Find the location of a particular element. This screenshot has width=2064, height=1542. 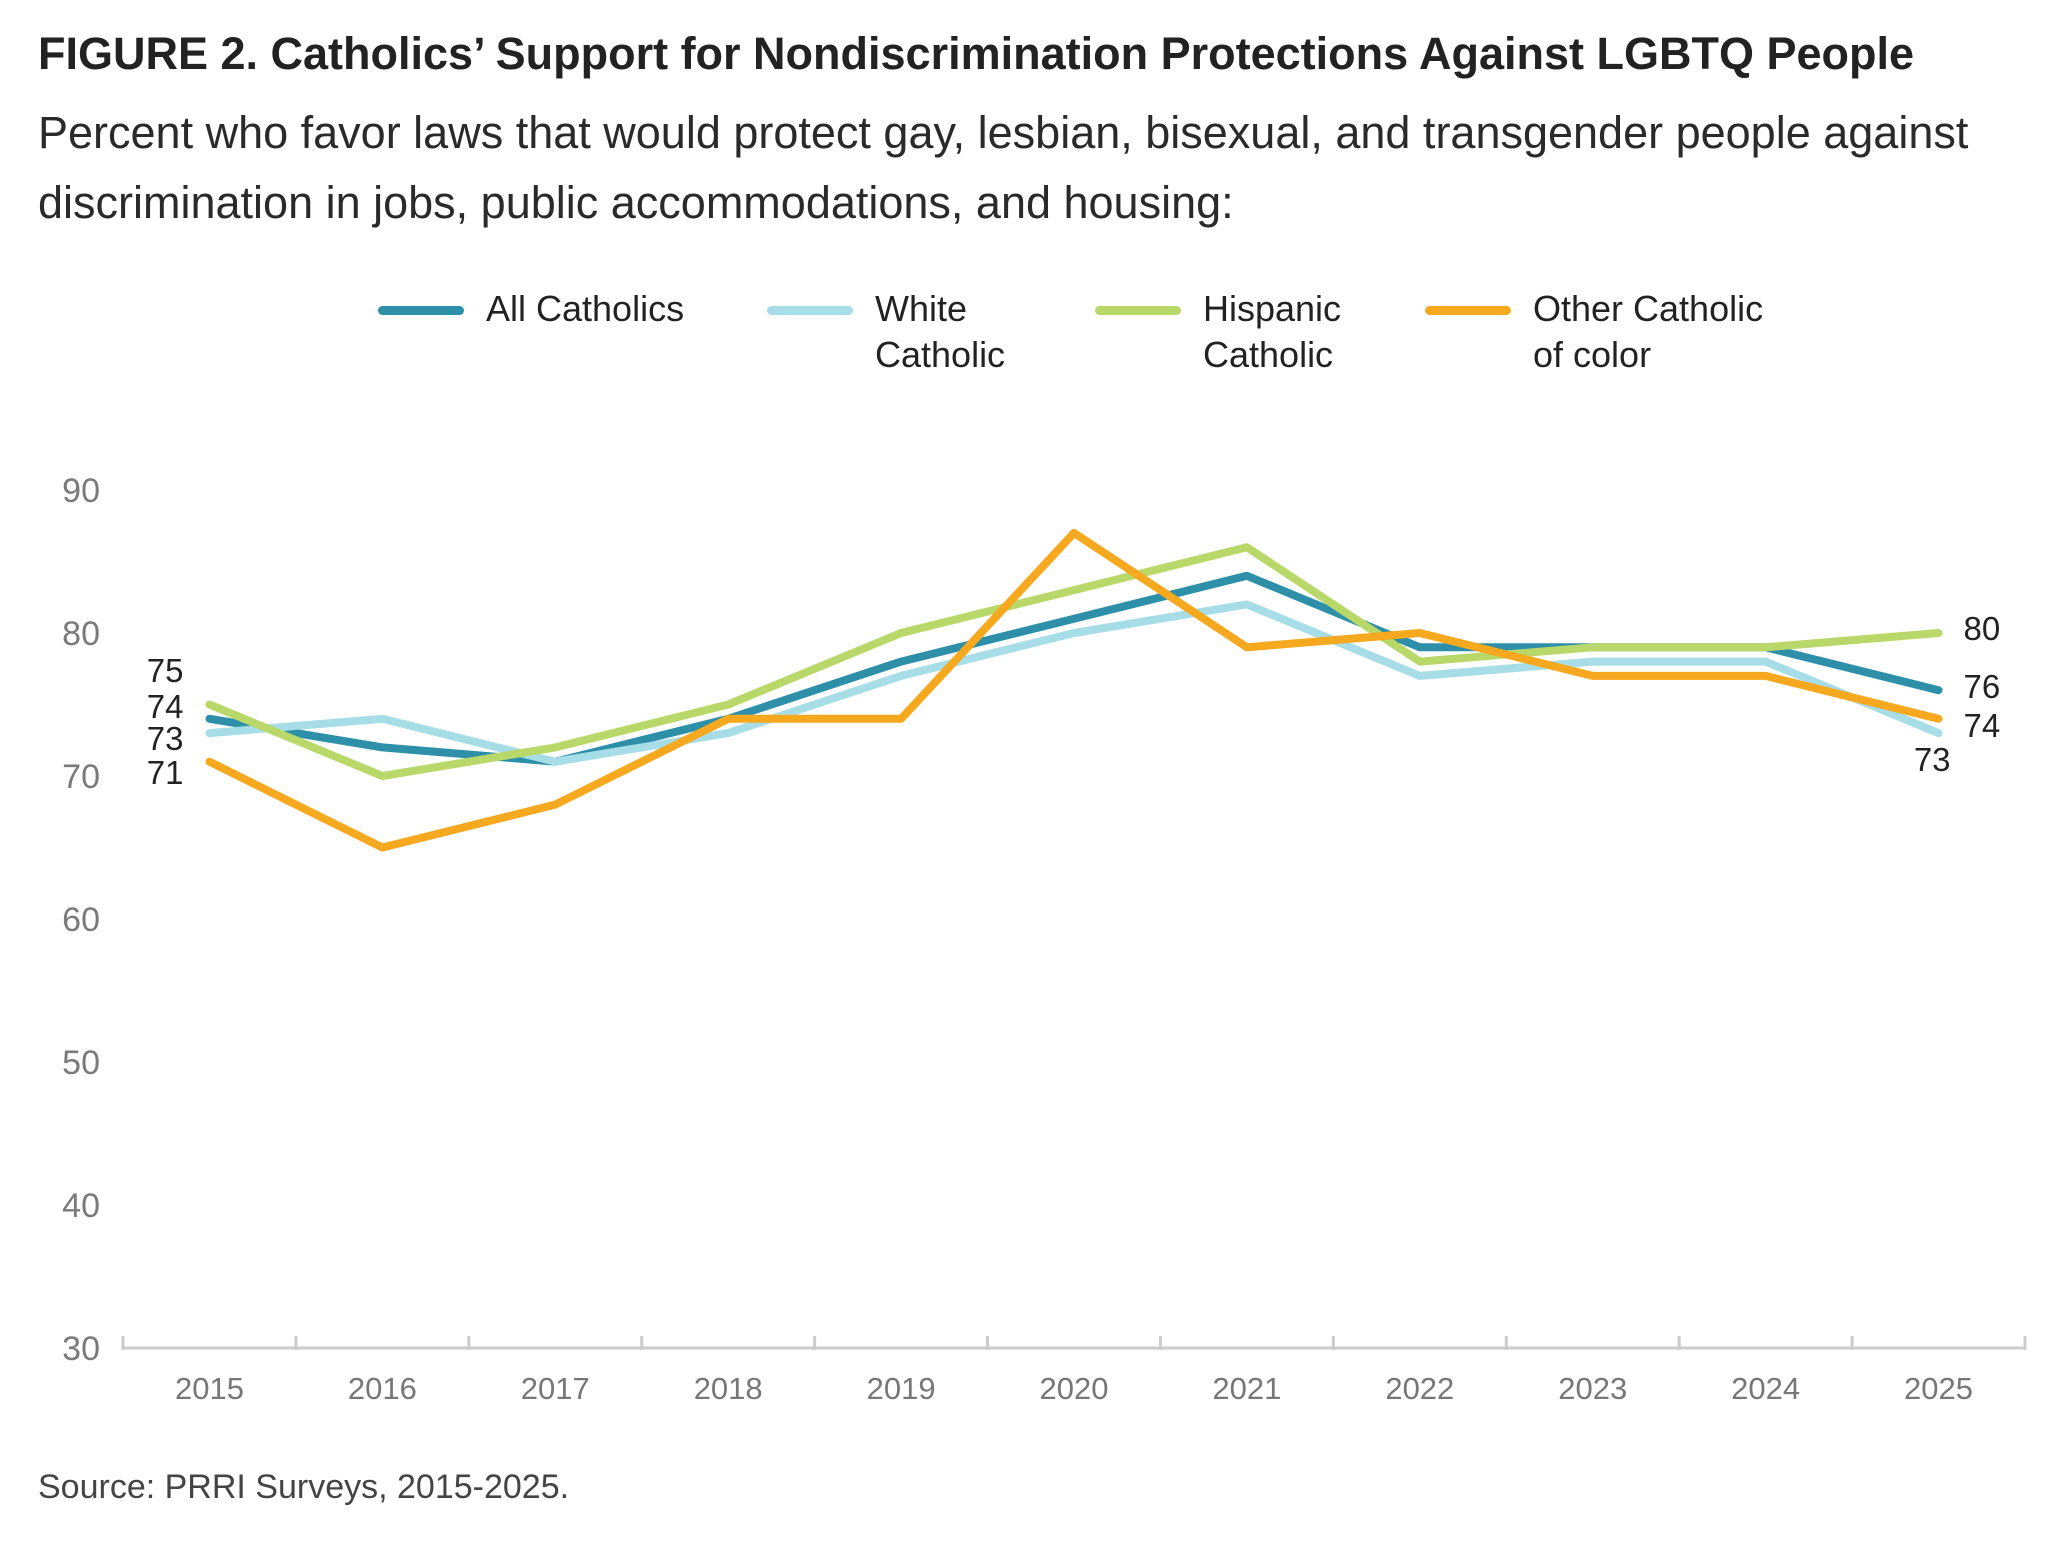

x-tick-label: 2025 is located at coordinates (1938, 1388).